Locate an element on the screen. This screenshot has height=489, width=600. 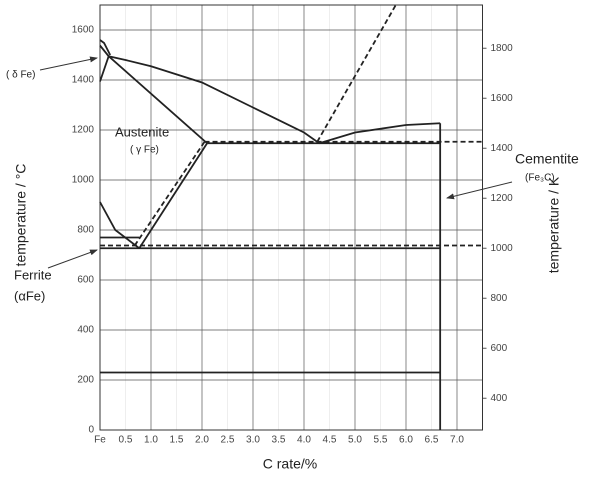
y2-tick-label: 600 is located at coordinates (499, 348).